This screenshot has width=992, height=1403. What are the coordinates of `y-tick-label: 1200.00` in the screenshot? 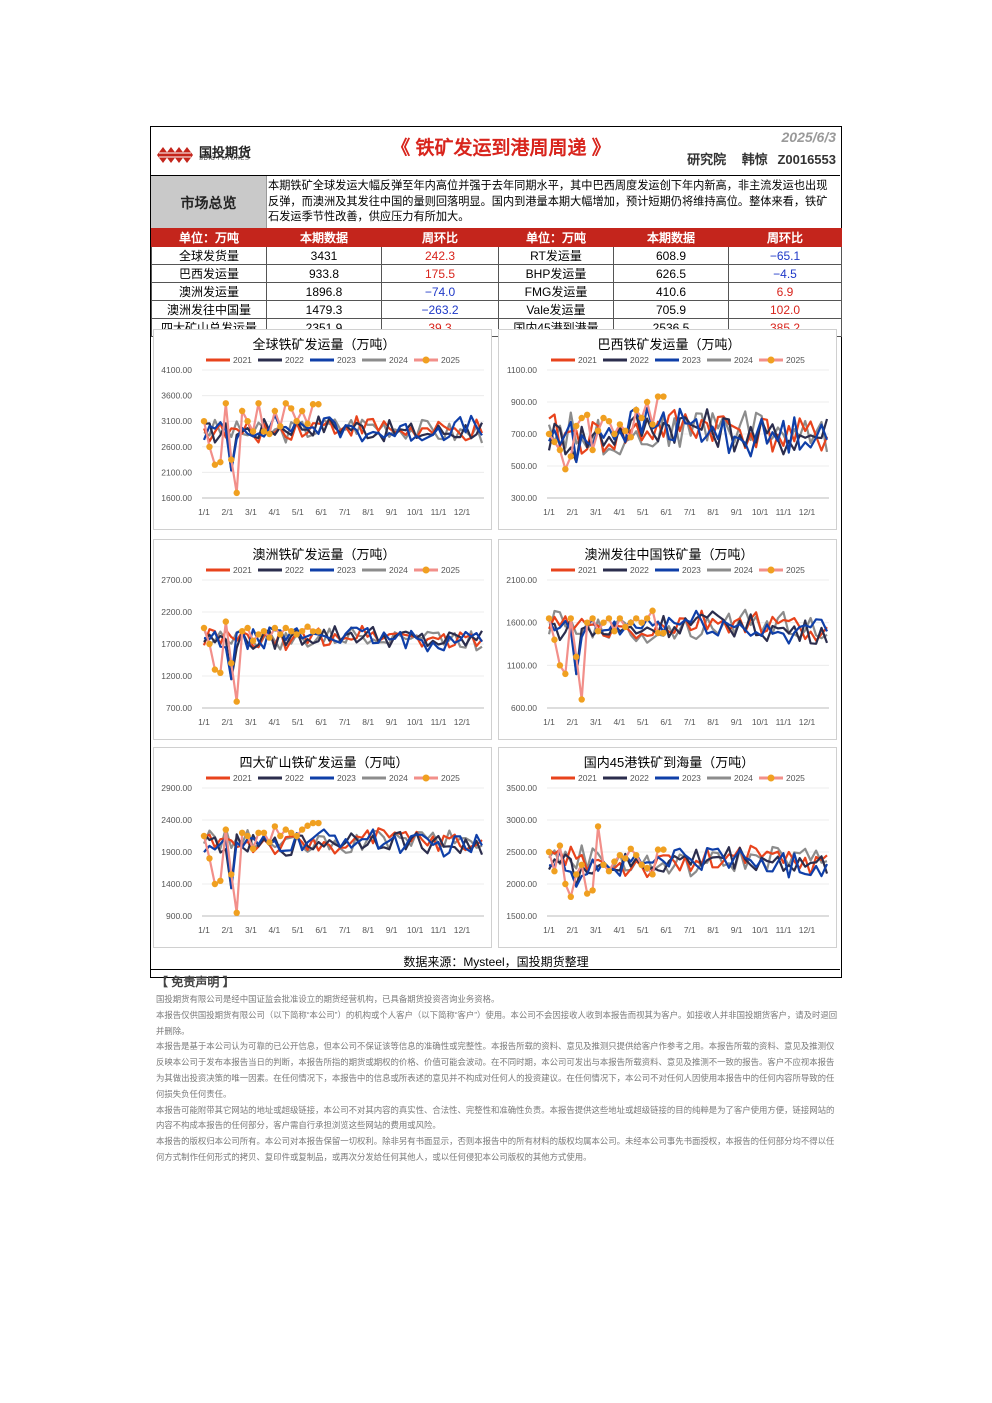 It's located at (176, 676).